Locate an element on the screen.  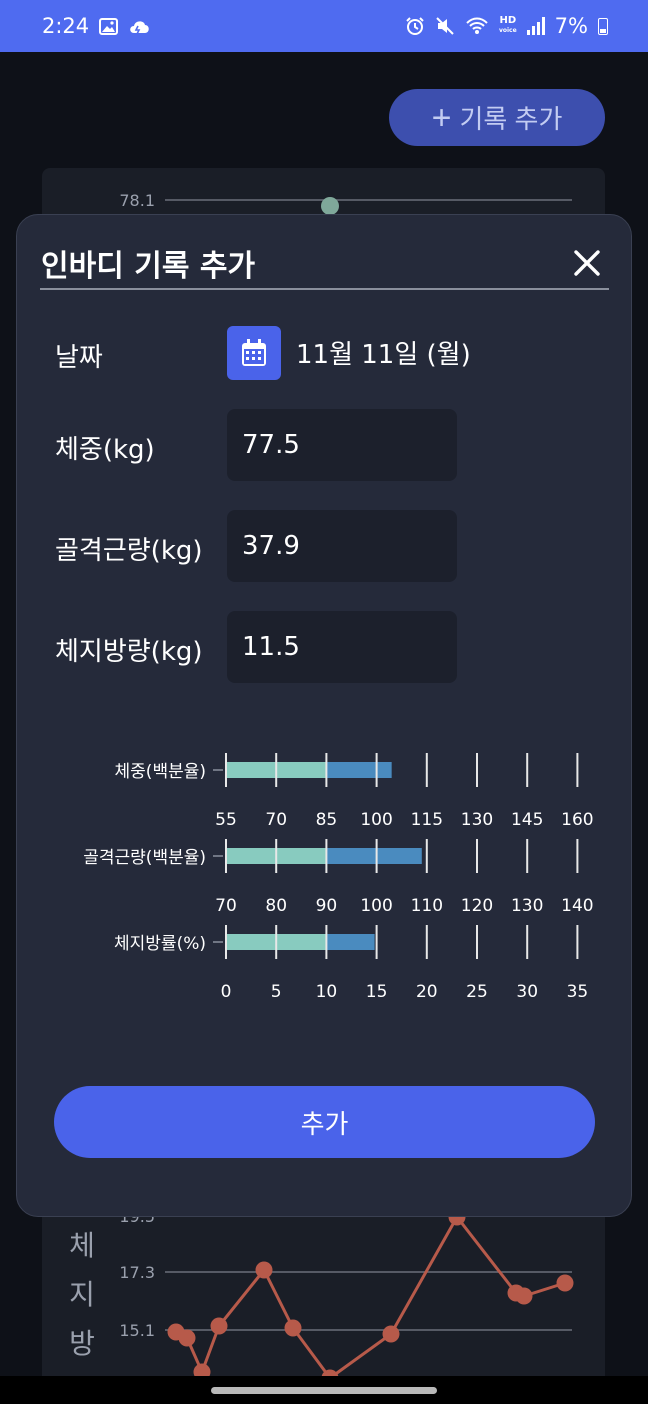
status-bar-right: HD voice 7% is located at coordinates (506, 26).